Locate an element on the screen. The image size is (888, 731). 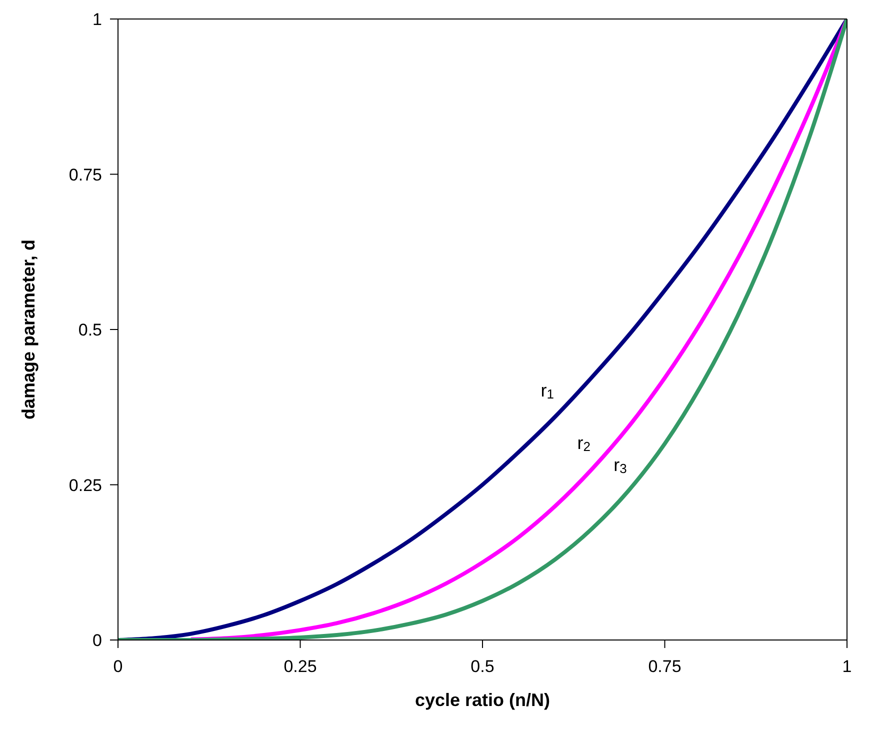
y-tick-label: 0.5 is located at coordinates (90, 330).